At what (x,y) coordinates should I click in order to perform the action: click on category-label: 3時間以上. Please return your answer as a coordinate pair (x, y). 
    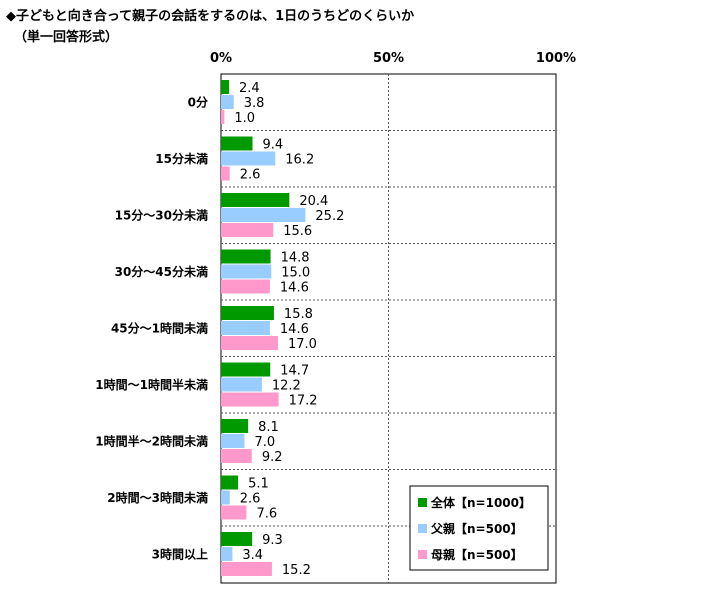
    Looking at the image, I should click on (180, 553).